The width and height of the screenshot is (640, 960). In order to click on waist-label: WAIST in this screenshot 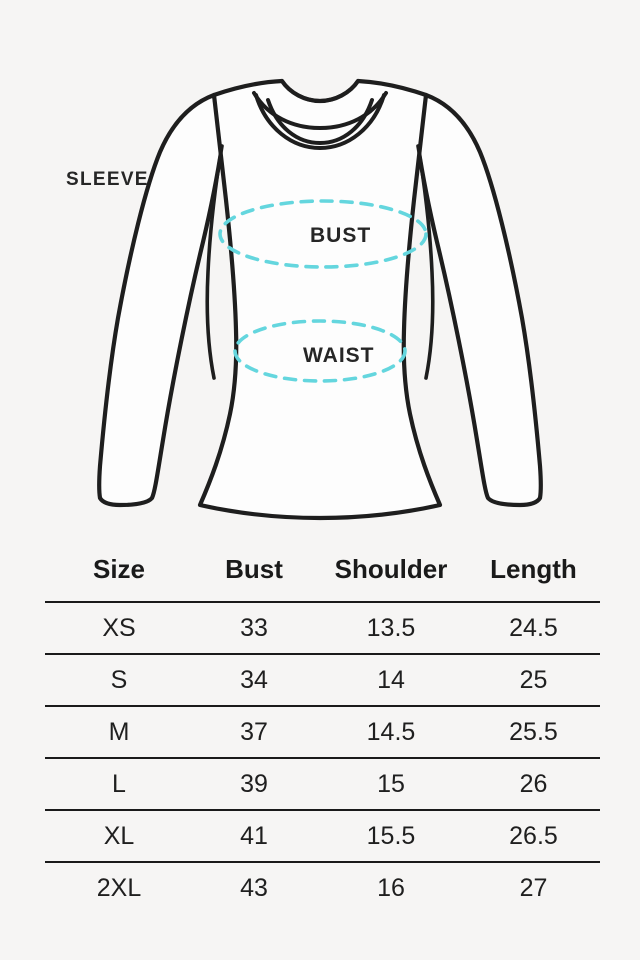, I will do `click(339, 355)`.